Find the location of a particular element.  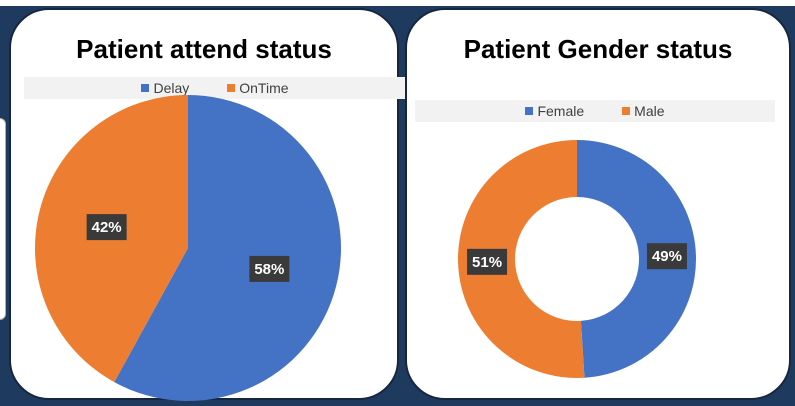

legend-label-female: Female is located at coordinates (561, 111).